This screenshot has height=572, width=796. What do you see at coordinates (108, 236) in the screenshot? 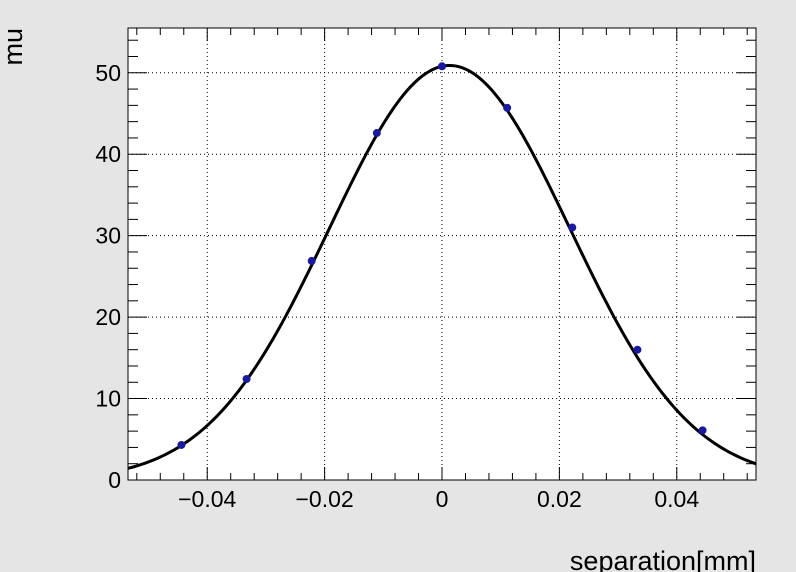
I see `y-tick-label: 30` at bounding box center [108, 236].